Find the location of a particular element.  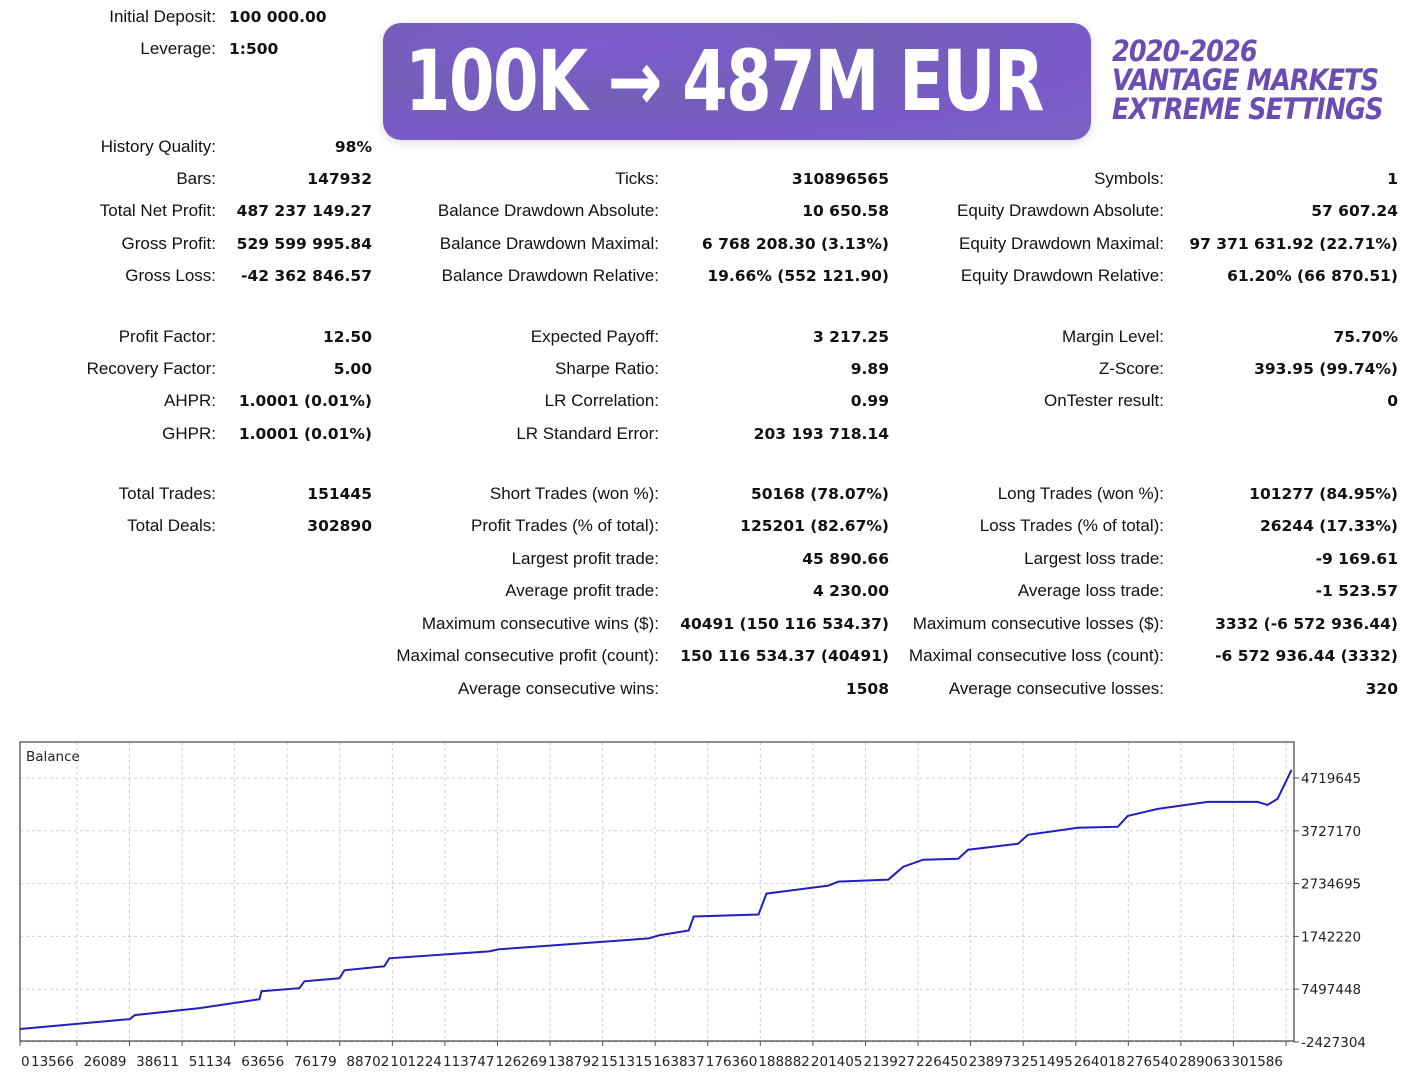

y-tick-label: 4719645 is located at coordinates (1331, 779).